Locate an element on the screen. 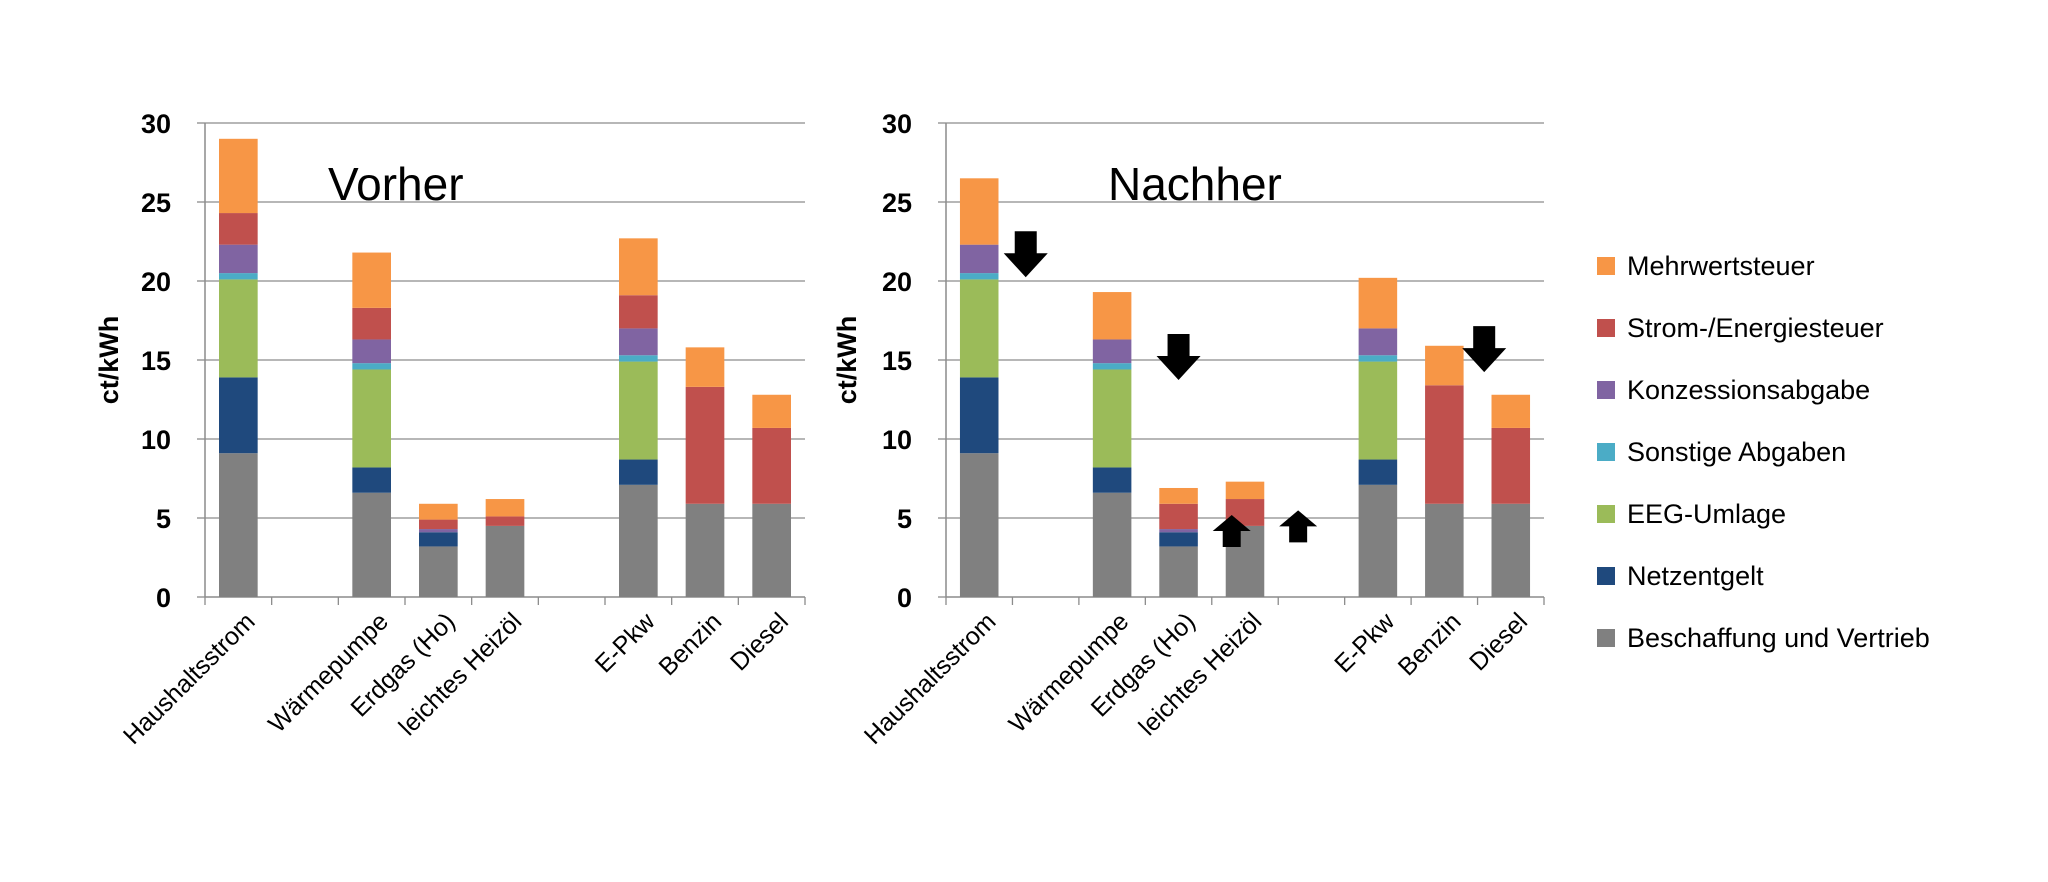 The width and height of the screenshot is (2048, 882). legend-label: Beschaffung und Vertrieb is located at coordinates (1778, 638).